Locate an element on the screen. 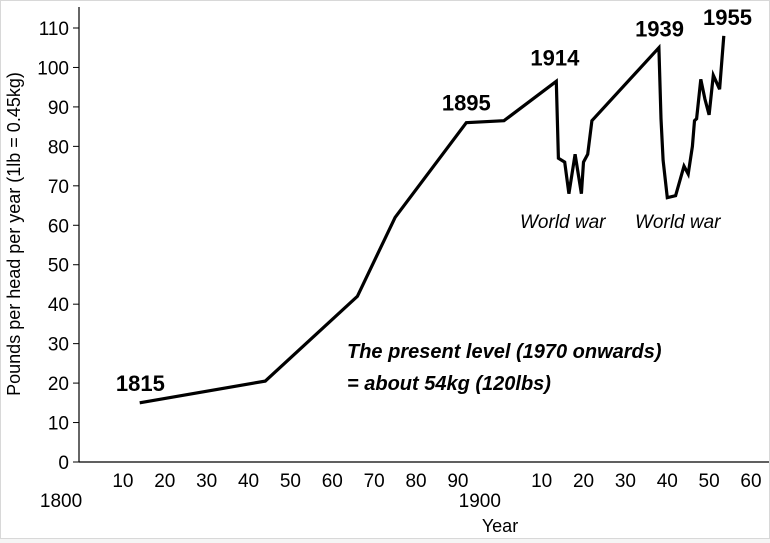 The image size is (770, 543). y-tick-label: 30 is located at coordinates (58, 345).